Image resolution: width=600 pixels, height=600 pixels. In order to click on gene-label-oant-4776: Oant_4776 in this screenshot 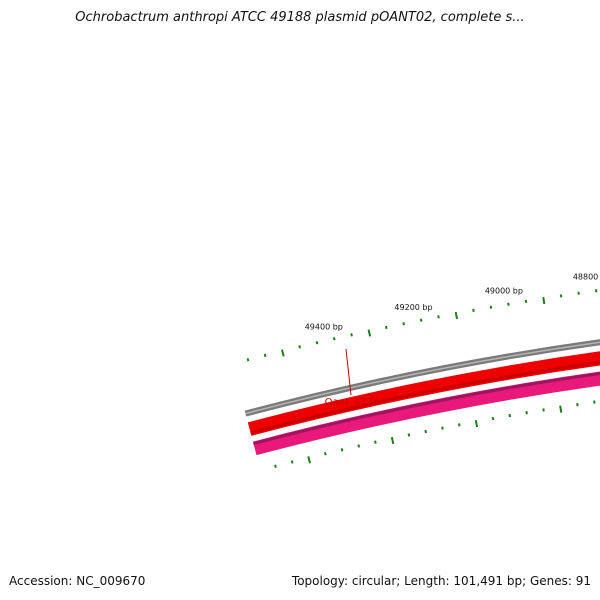, I will do `click(352, 402)`.